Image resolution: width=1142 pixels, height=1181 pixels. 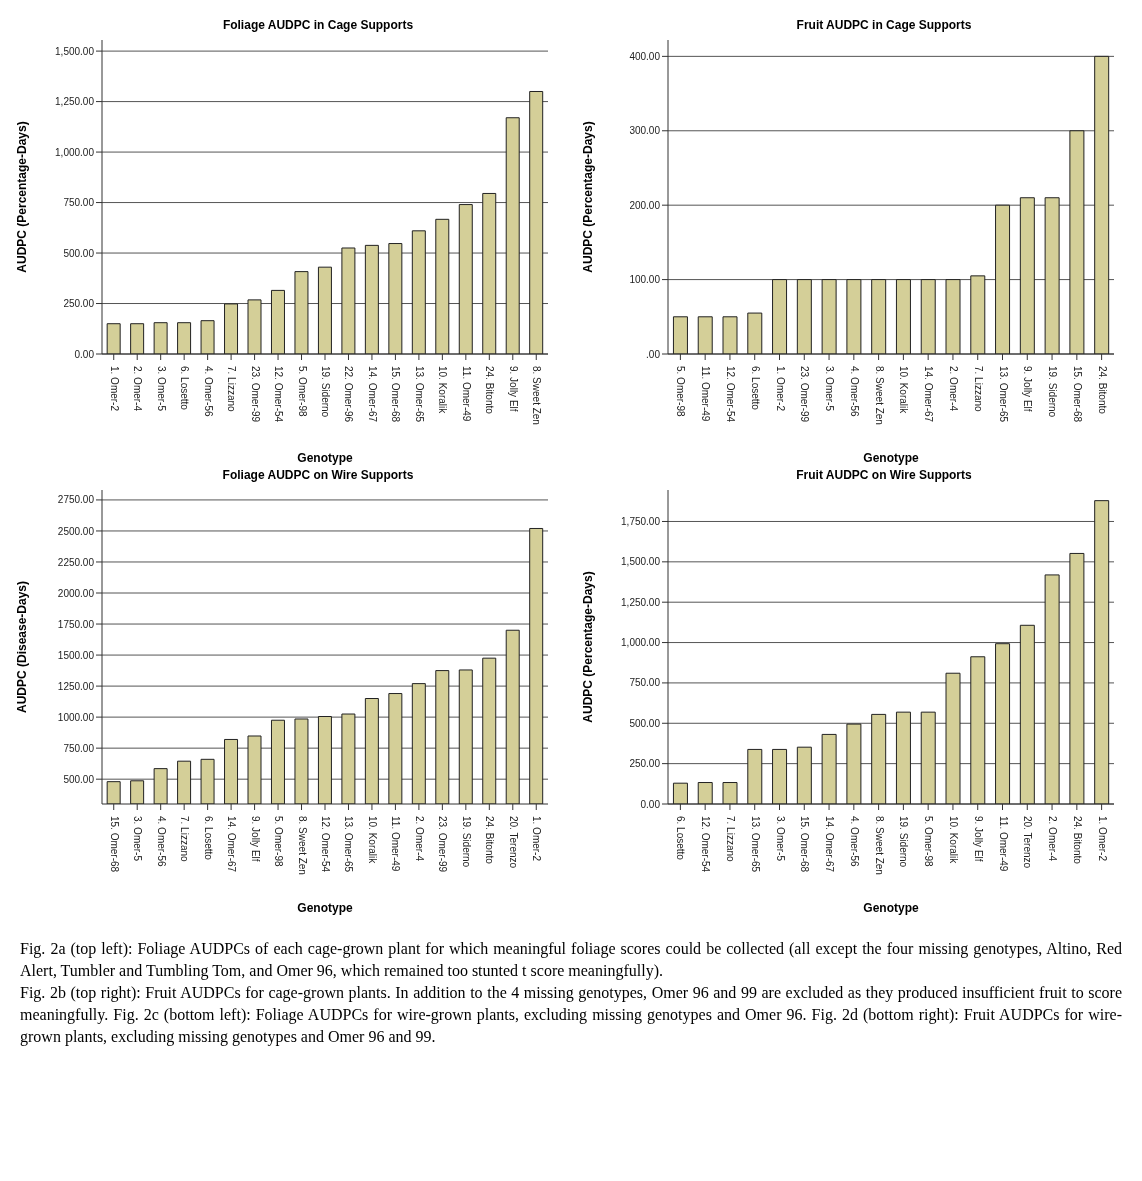 What do you see at coordinates (76, 686) in the screenshot?
I see `y-tick-label: 1250.00` at bounding box center [76, 686].